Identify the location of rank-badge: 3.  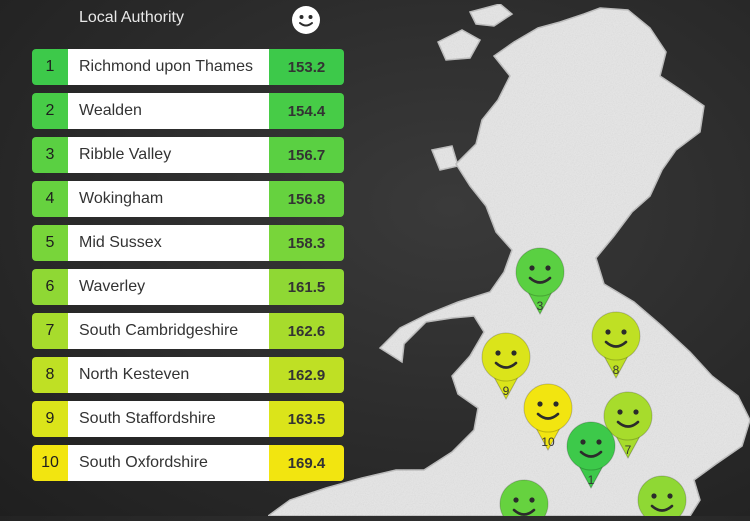
(50, 155).